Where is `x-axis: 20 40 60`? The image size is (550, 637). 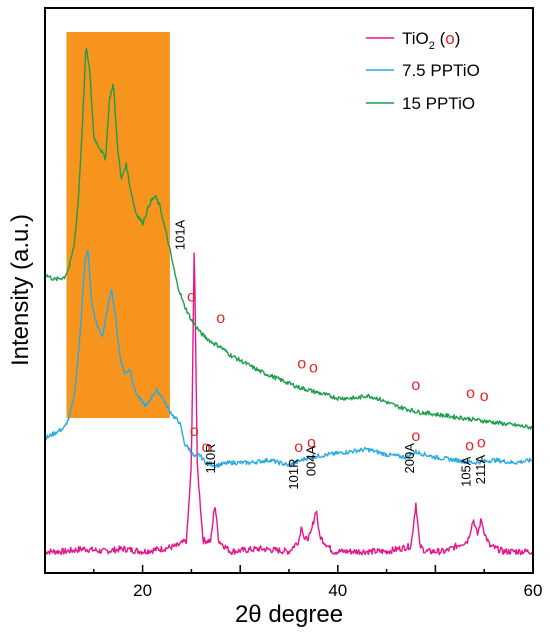 x-axis: 20 40 60 is located at coordinates (293, 582).